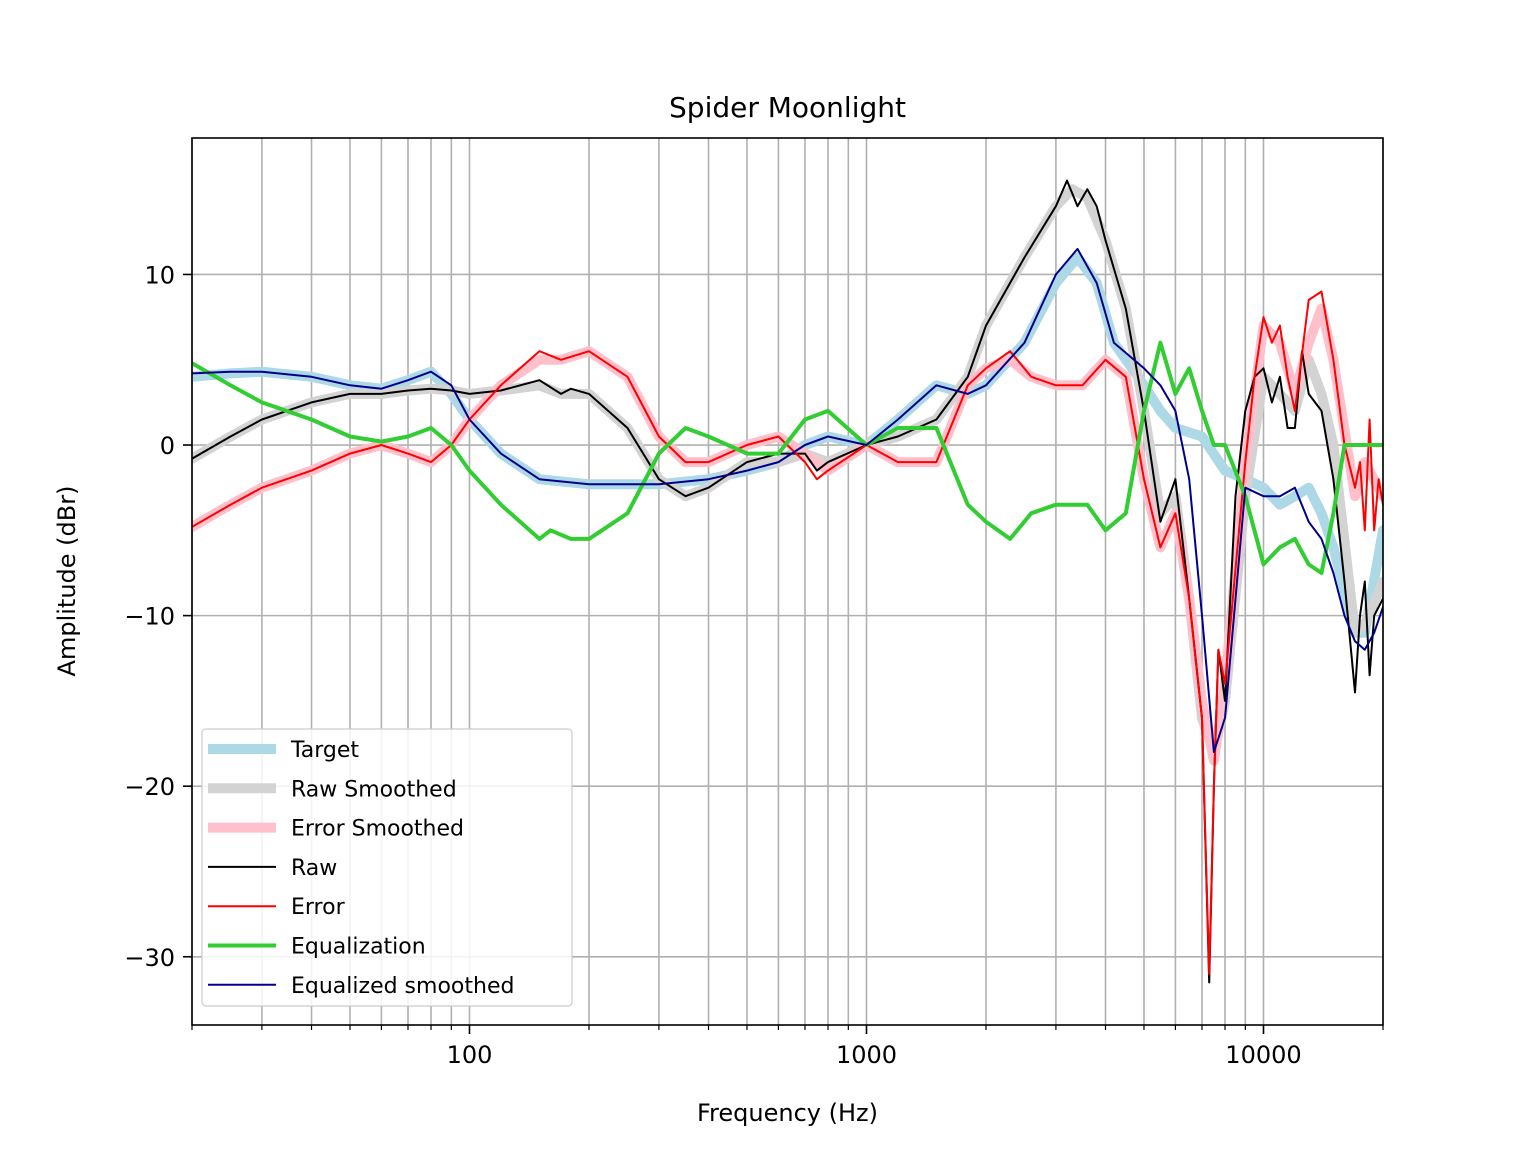  What do you see at coordinates (149, 958) in the screenshot?
I see `y-tick-label: −30` at bounding box center [149, 958].